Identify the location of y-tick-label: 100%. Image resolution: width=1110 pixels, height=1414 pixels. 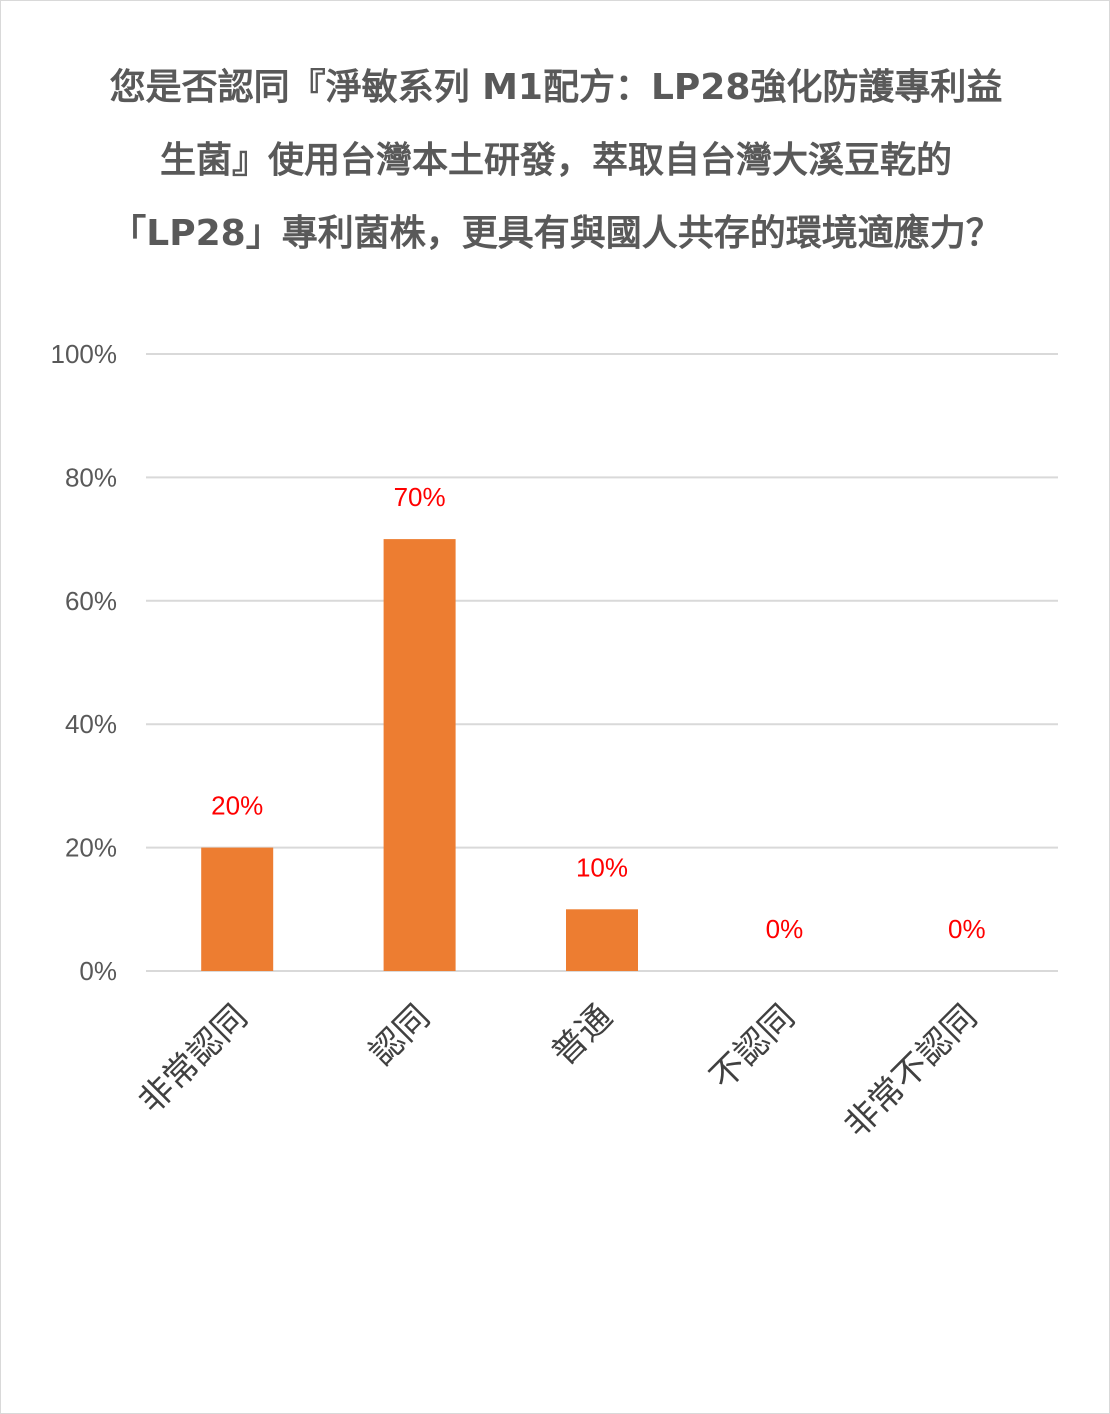
(84, 354).